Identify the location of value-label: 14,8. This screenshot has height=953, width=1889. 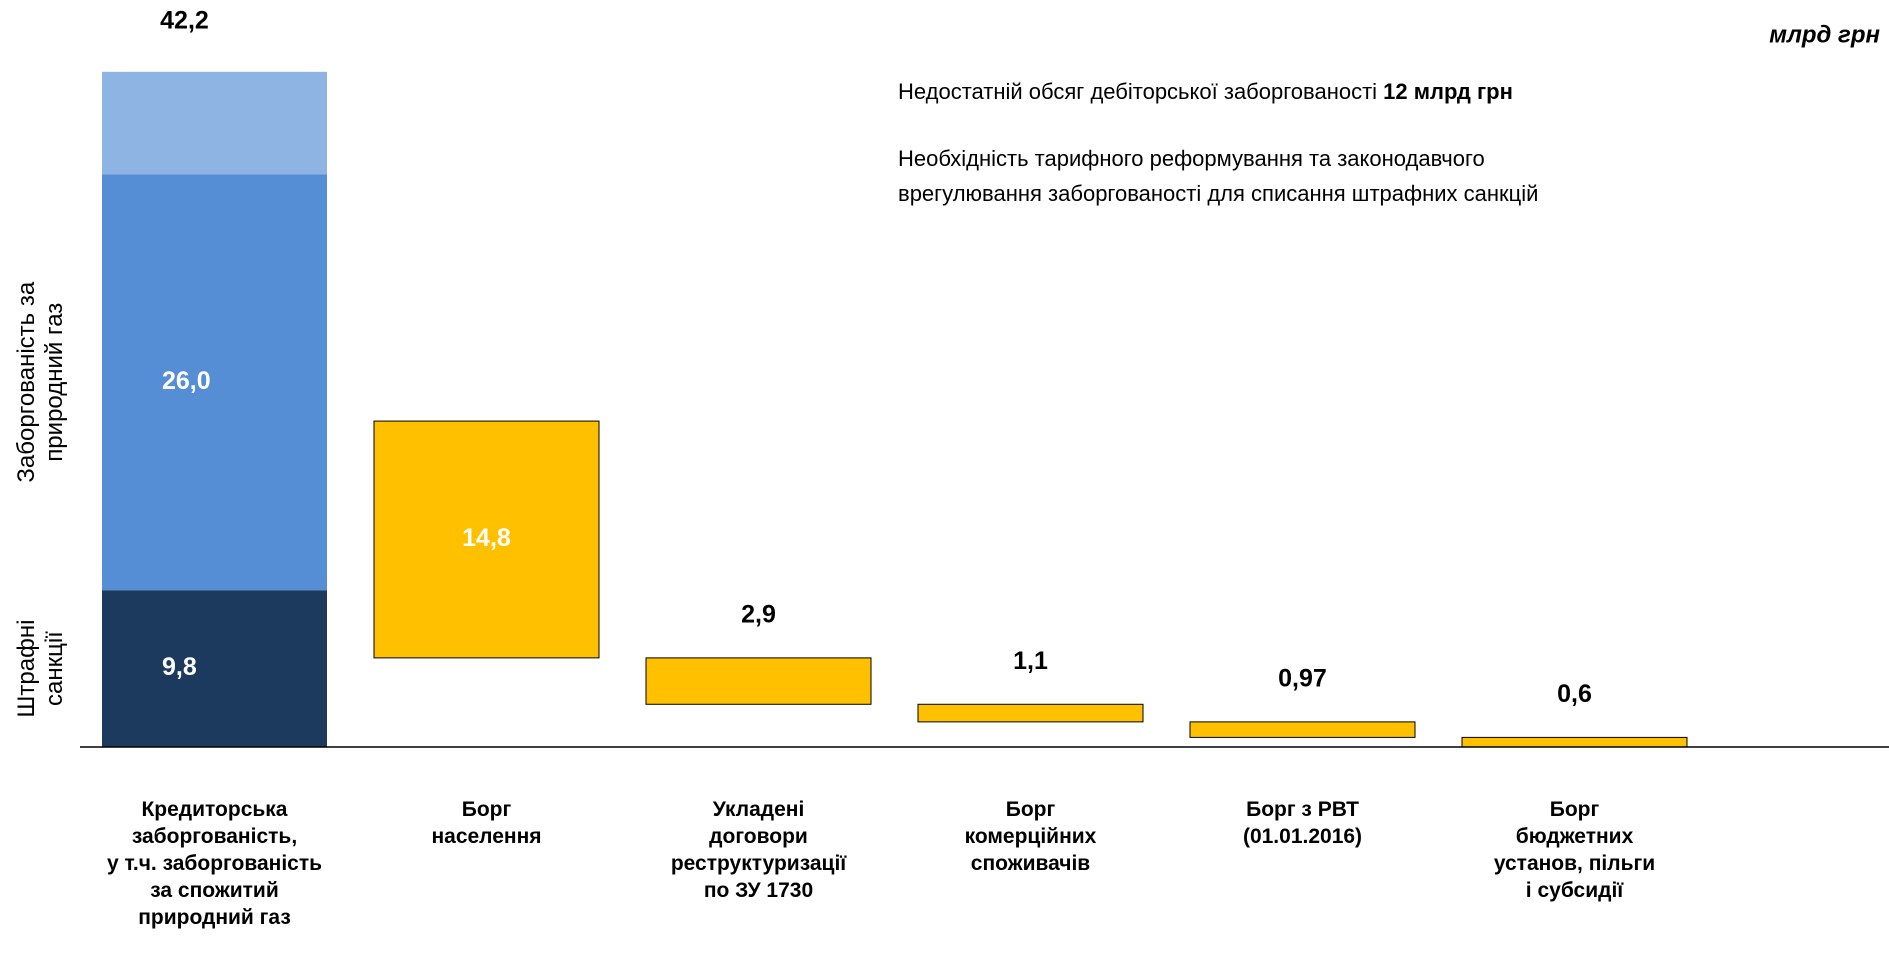
(486, 538).